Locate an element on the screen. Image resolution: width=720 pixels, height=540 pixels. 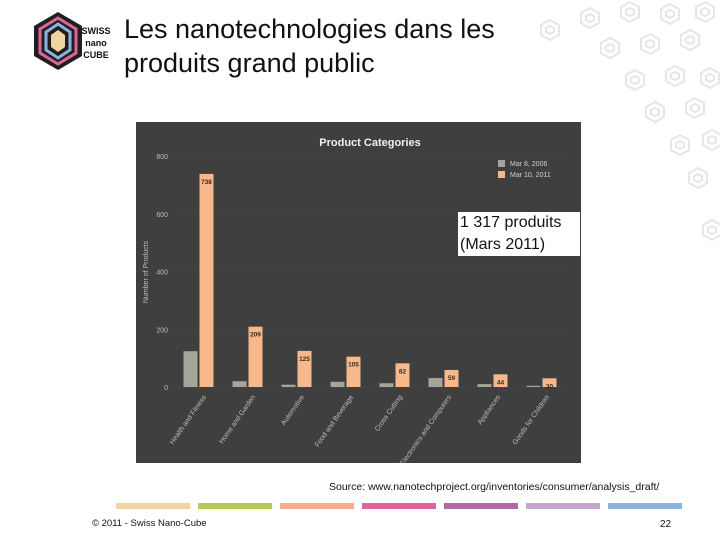
x-tick-label: Food and Beverage is located at coordinates (334, 421).